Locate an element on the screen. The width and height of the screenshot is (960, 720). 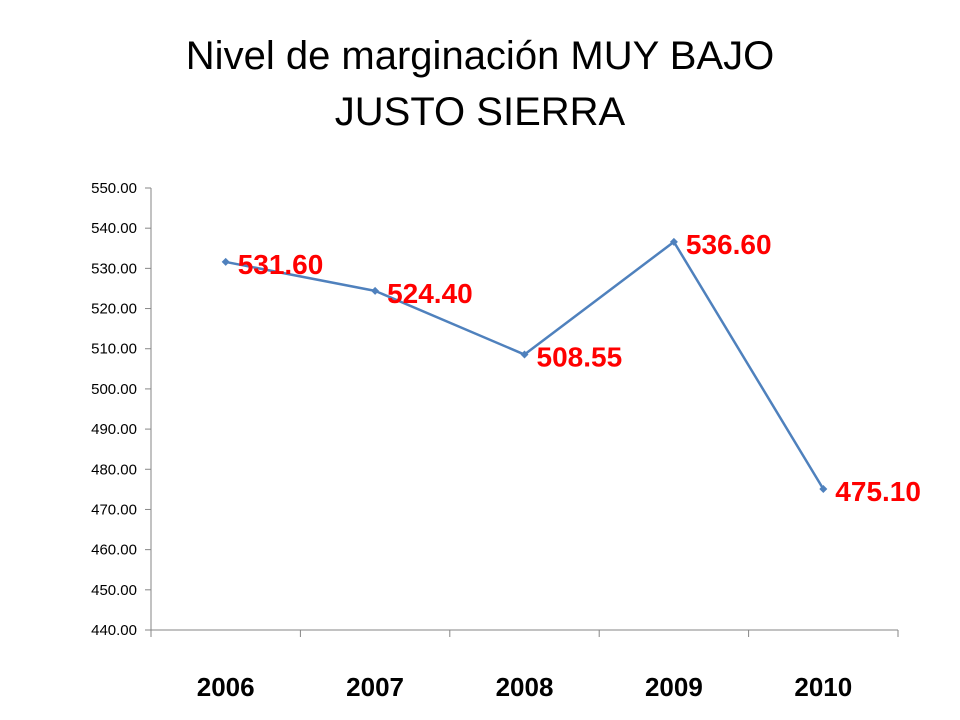
data-label: 536.60 is located at coordinates (729, 244).